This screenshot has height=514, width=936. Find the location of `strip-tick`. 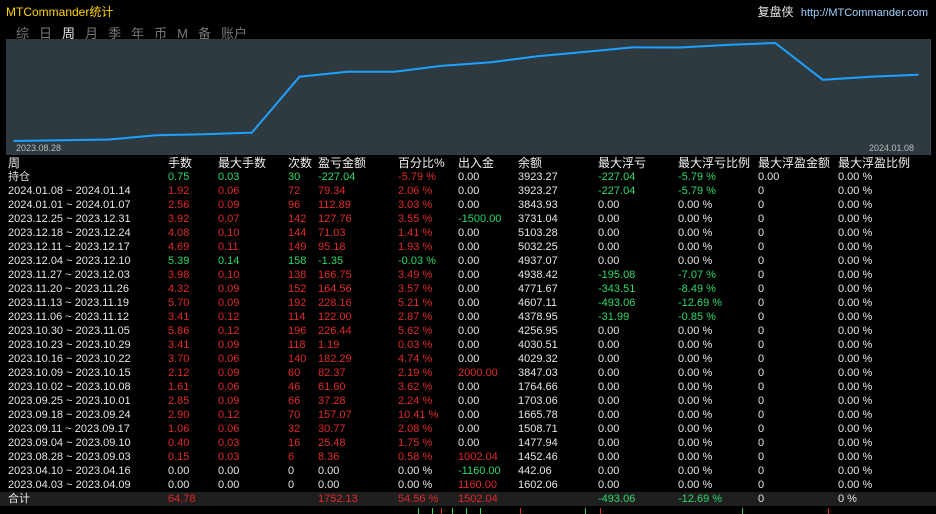

strip-tick is located at coordinates (742, 511).